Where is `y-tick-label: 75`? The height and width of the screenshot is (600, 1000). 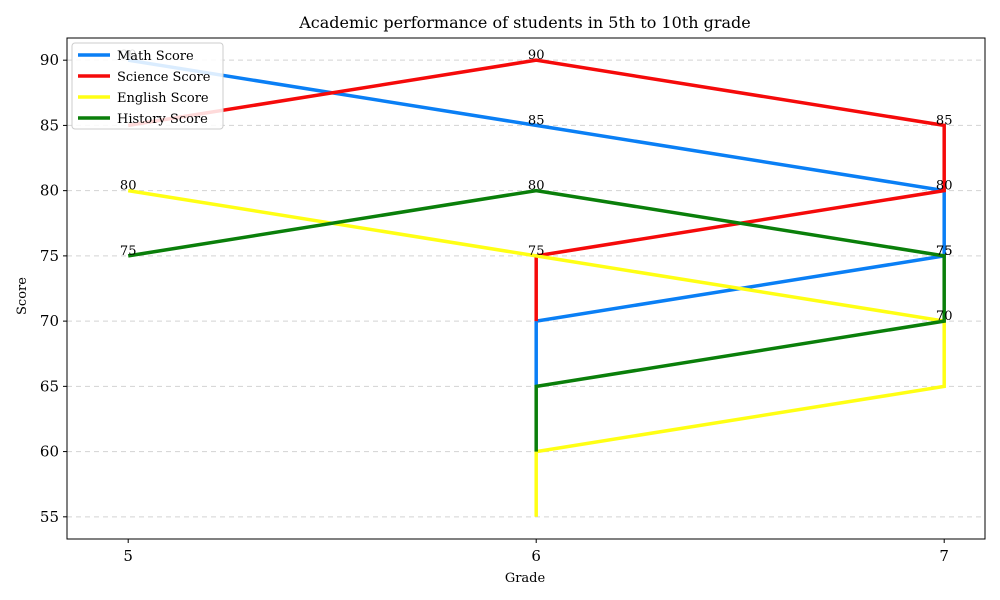
y-tick-label: 75 is located at coordinates (49, 256).